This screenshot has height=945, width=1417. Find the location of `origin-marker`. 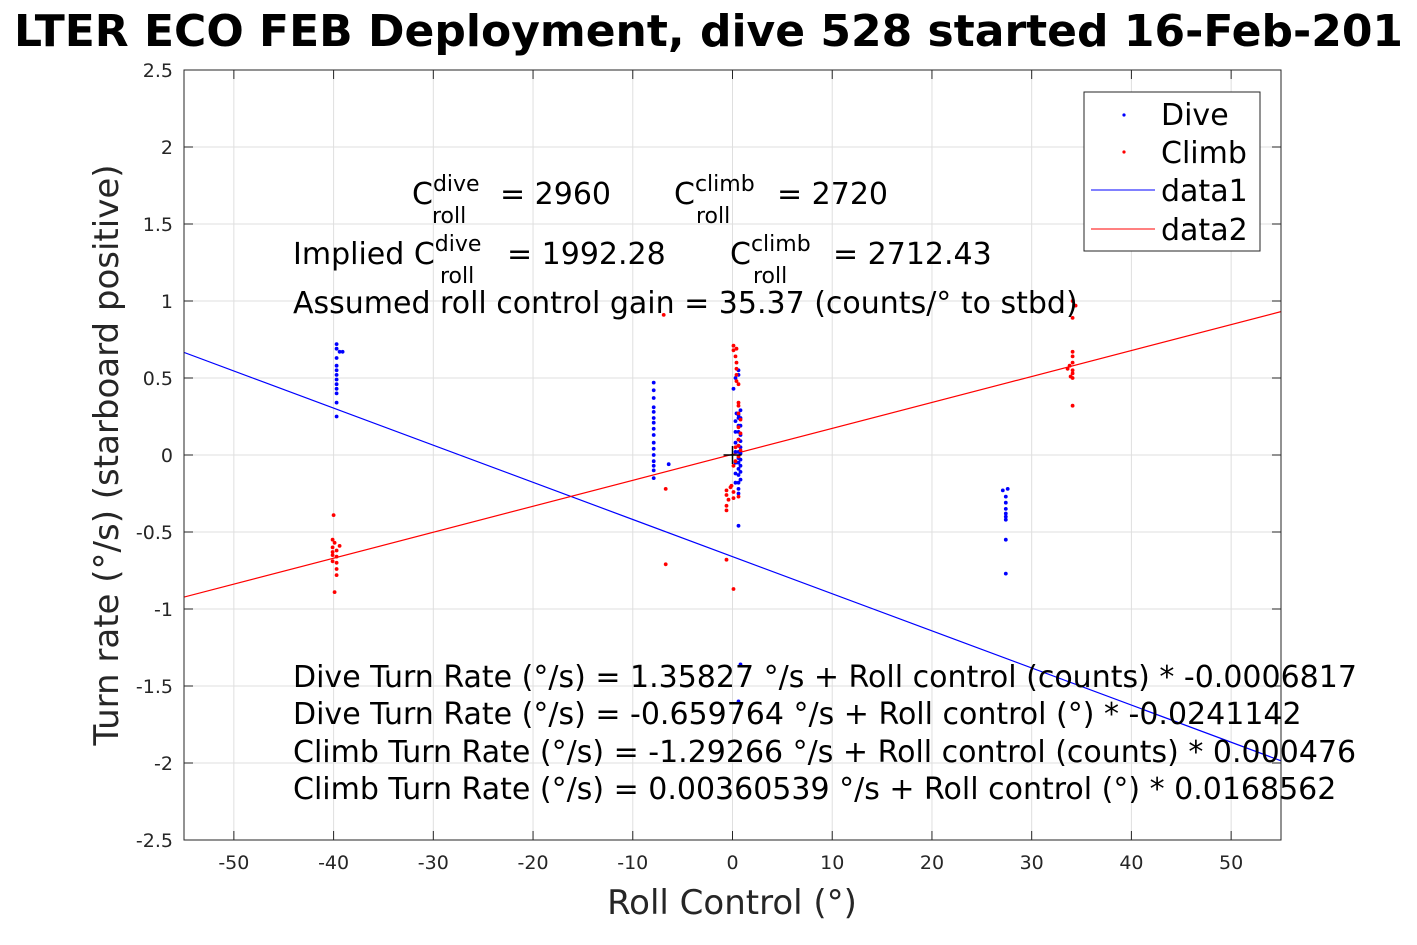

origin-marker is located at coordinates (732, 455).